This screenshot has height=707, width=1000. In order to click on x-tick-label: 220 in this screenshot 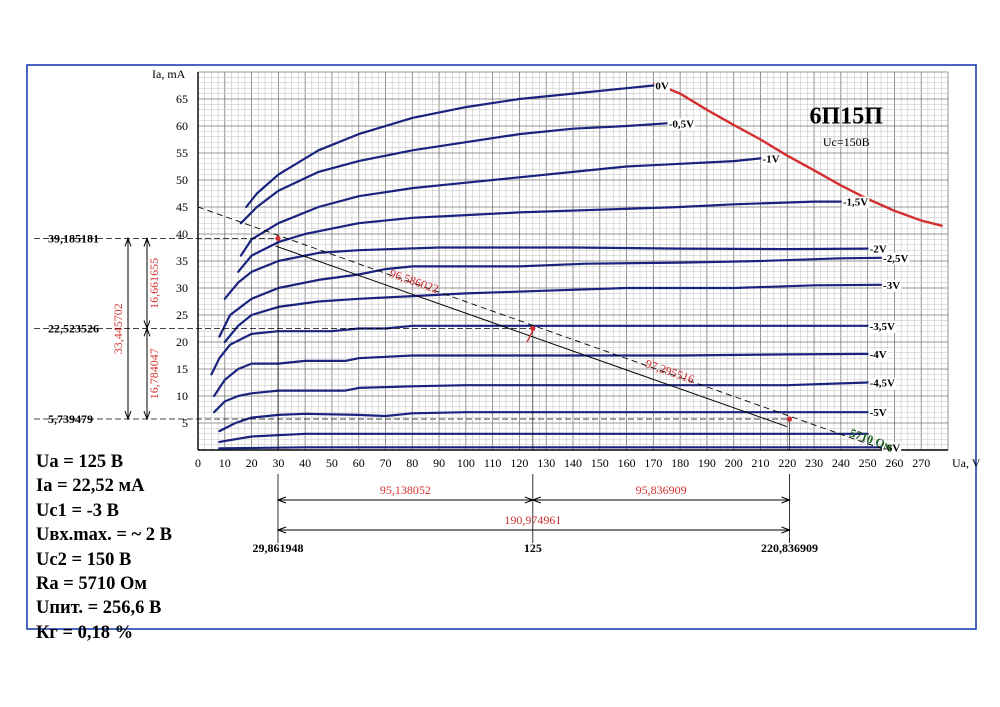, I will do `click(787, 463)`.